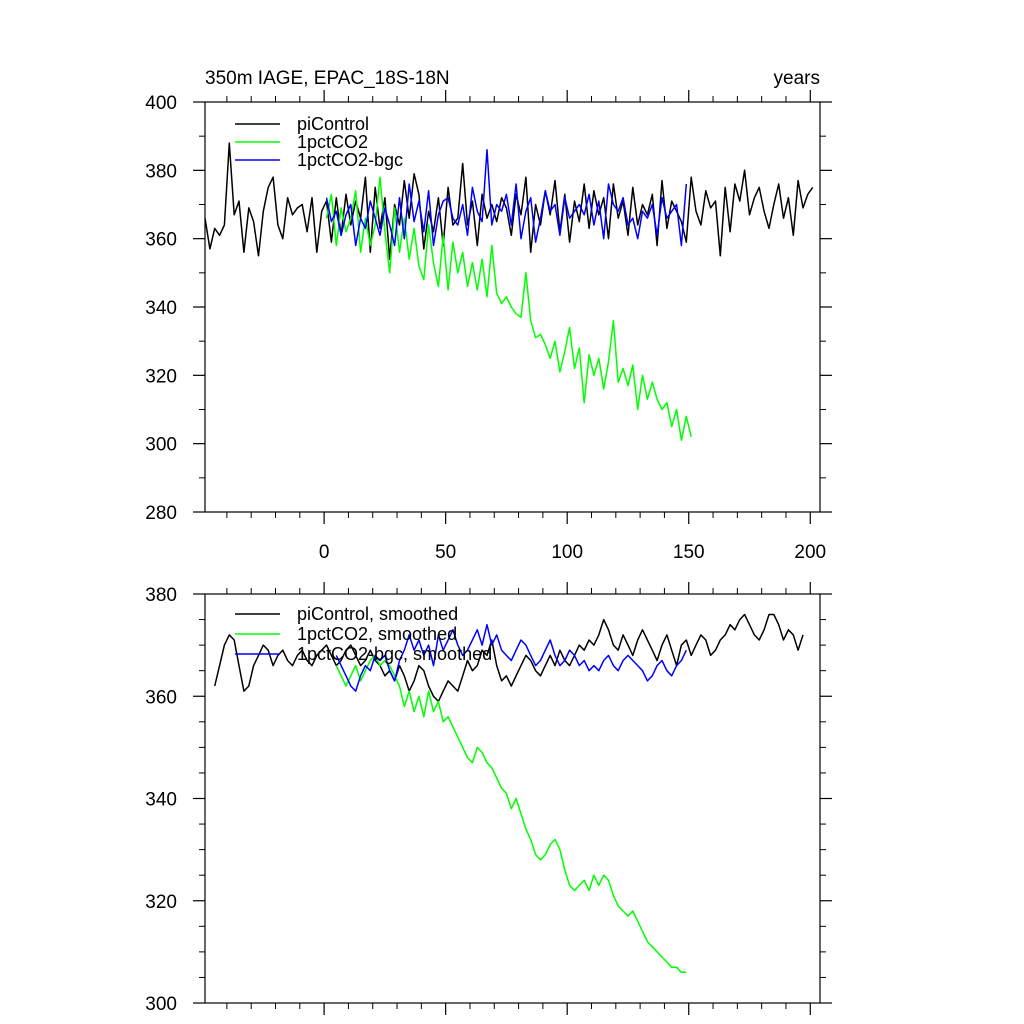 Image resolution: width=1024 pixels, height=1024 pixels. I want to click on x-tick-label: 200, so click(810, 552).